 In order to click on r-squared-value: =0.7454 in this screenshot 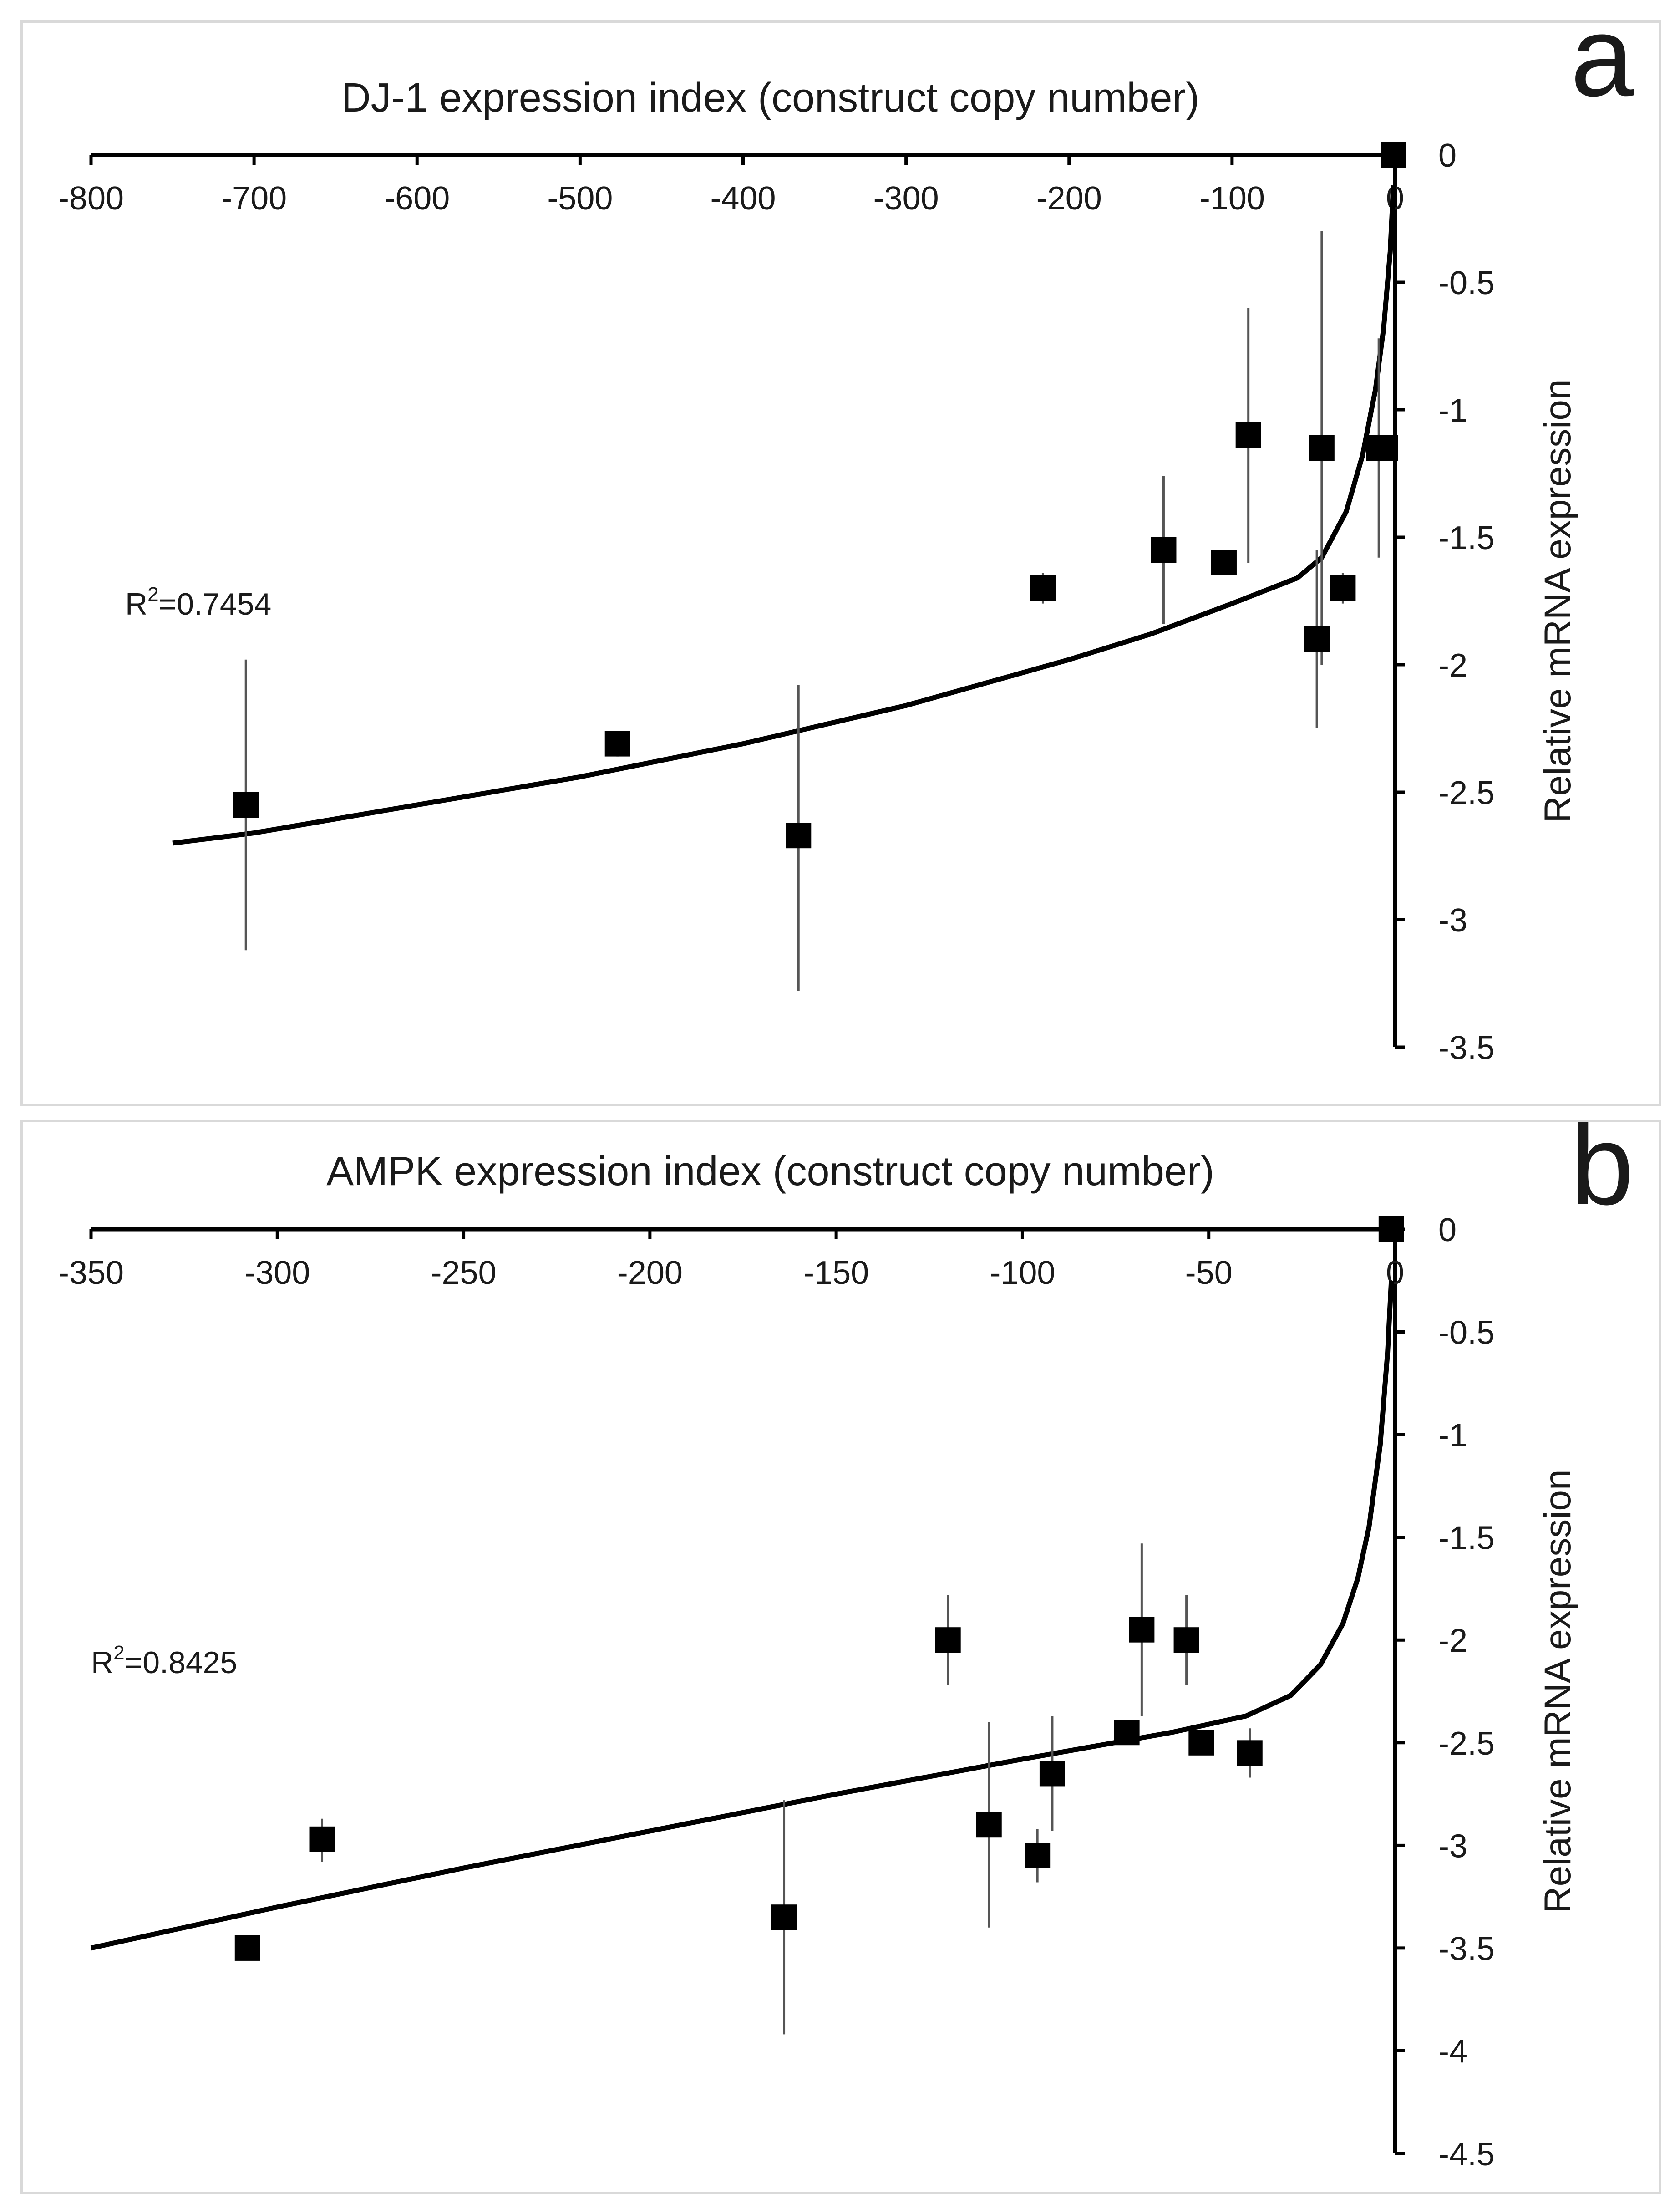, I will do `click(215, 604)`.